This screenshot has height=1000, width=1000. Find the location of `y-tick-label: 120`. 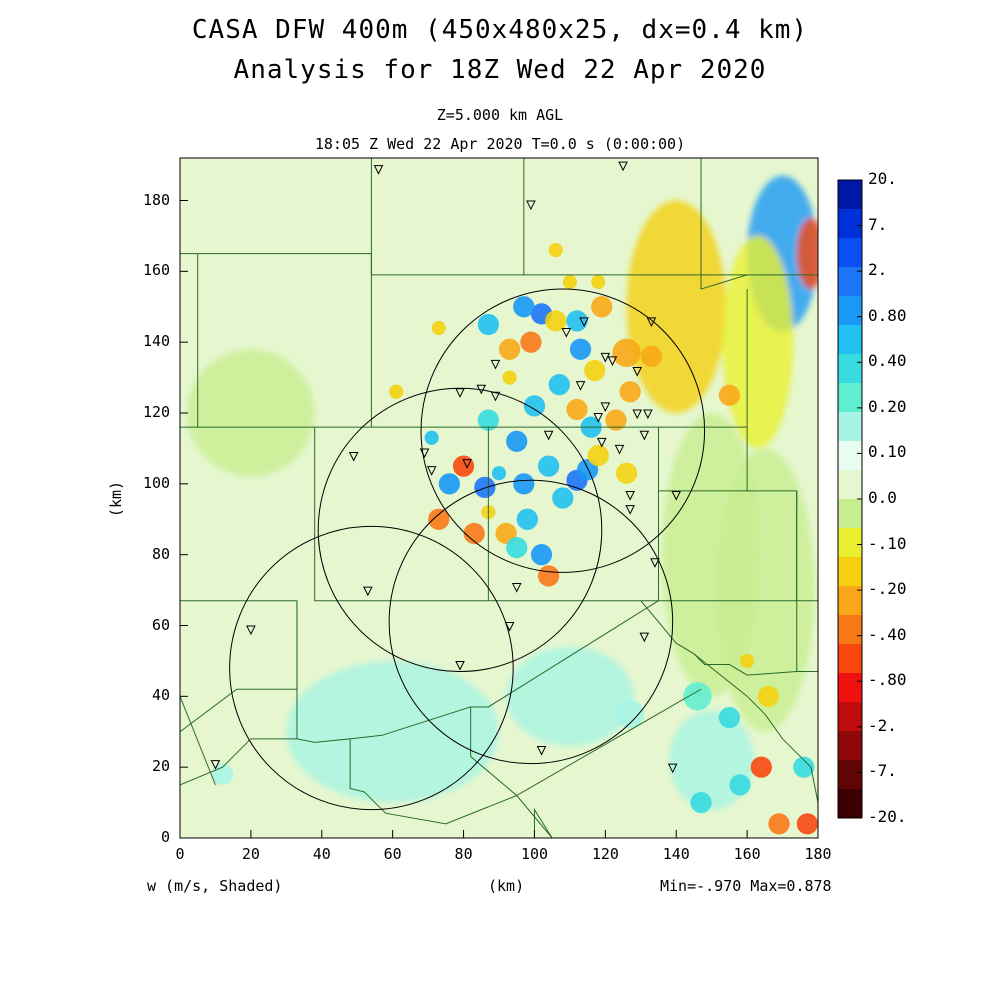

y-tick-label: 120 is located at coordinates (157, 412).